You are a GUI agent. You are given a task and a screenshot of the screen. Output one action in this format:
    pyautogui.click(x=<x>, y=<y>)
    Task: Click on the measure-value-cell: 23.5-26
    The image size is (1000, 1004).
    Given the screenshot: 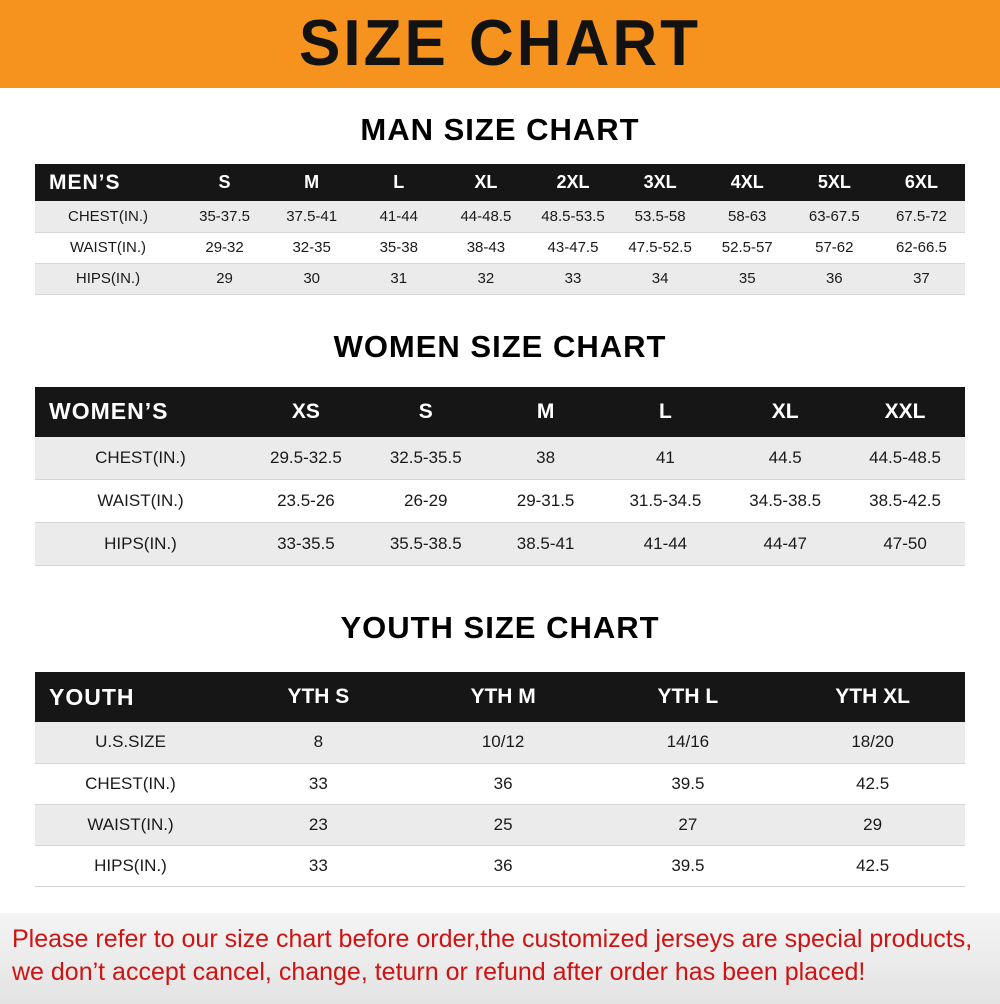 What is the action you would take?
    pyautogui.click(x=306, y=501)
    